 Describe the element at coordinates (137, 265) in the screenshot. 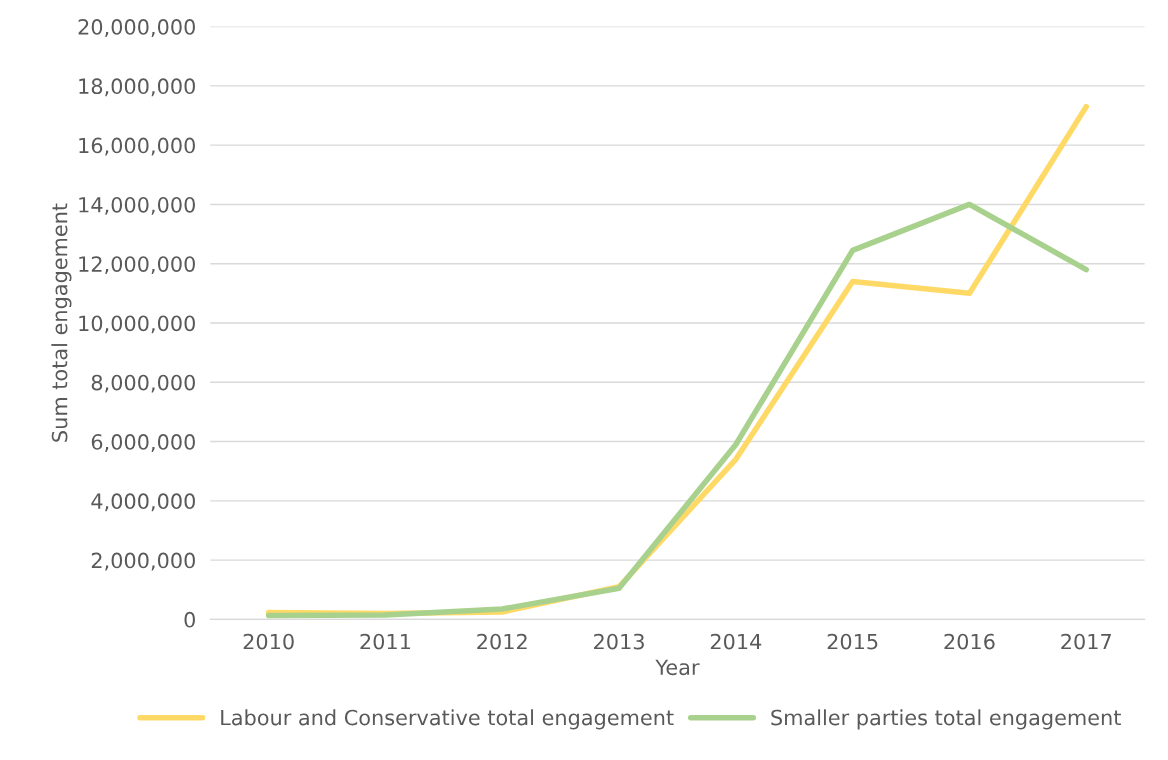

I see `y-tick-label: 12,000,000` at that location.